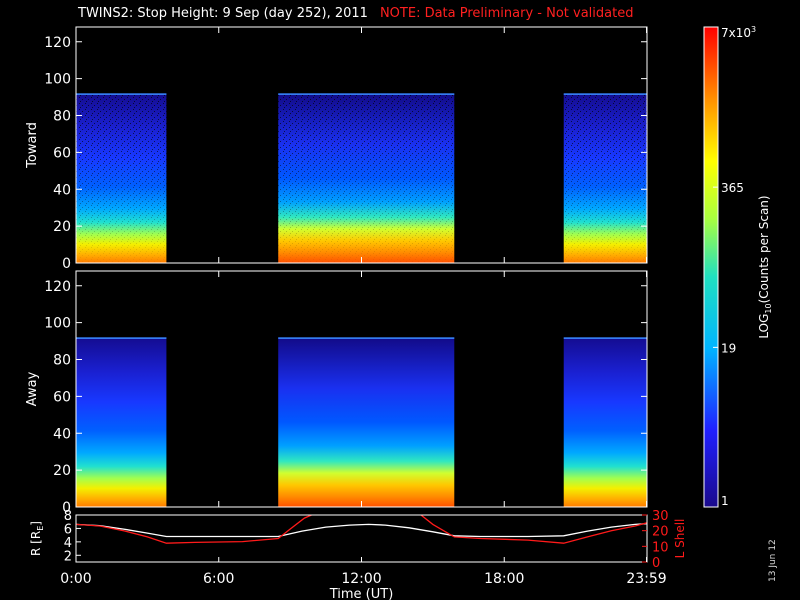 This screenshot has height=600, width=800. I want to click on colorbar-label-sub: 10, so click(768, 308).